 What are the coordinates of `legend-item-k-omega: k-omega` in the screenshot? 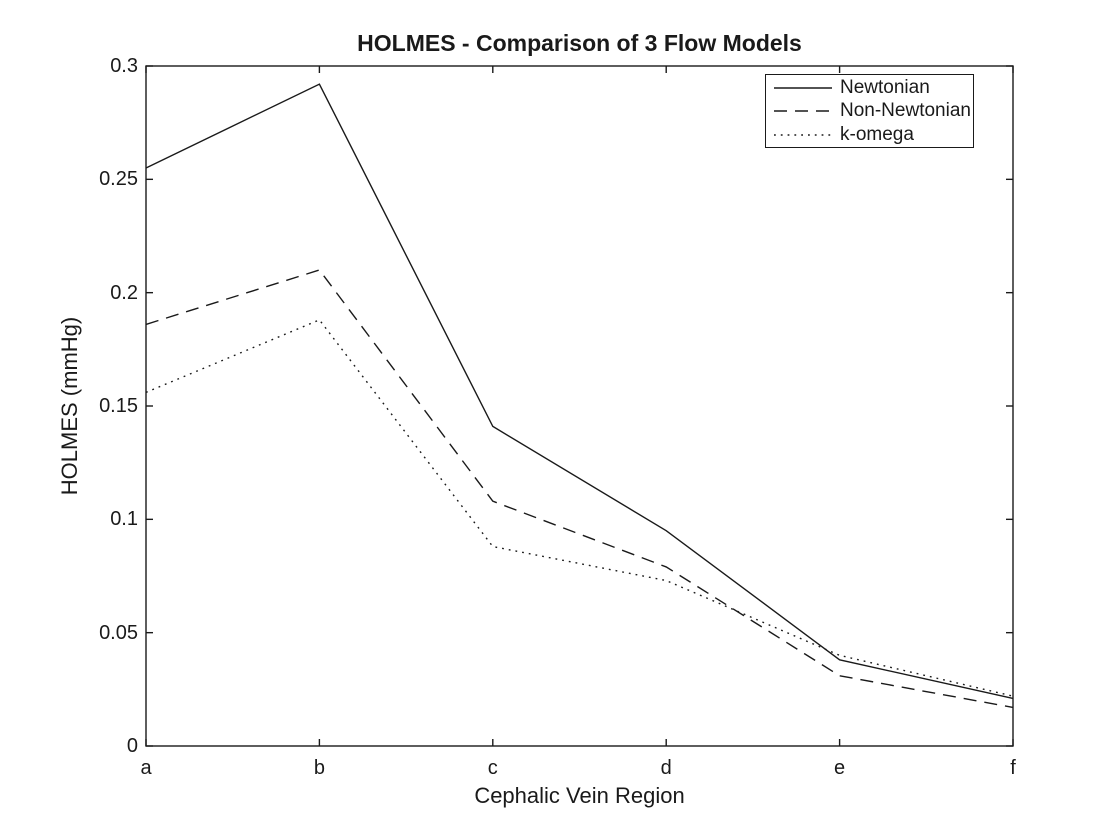 It's located at (873, 135).